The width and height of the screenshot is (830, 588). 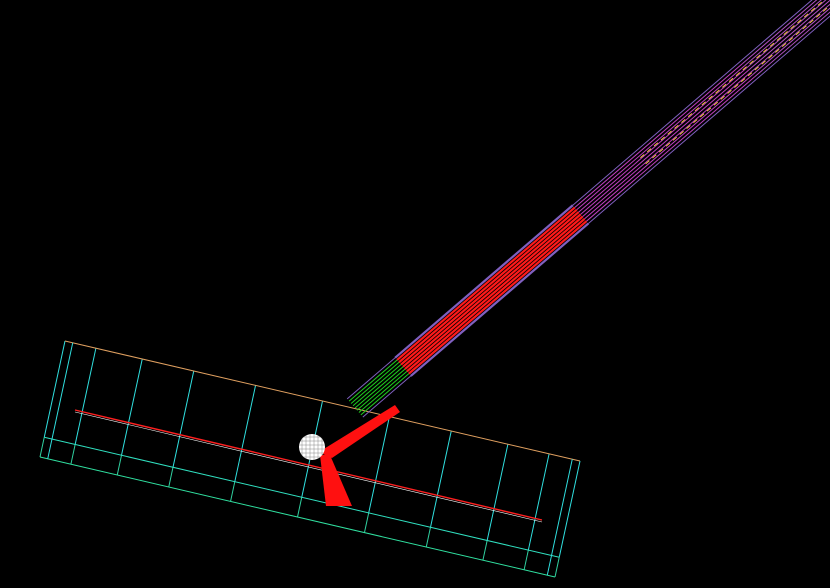 I want to click on box-inner-edge, so click(x=302, y=497).